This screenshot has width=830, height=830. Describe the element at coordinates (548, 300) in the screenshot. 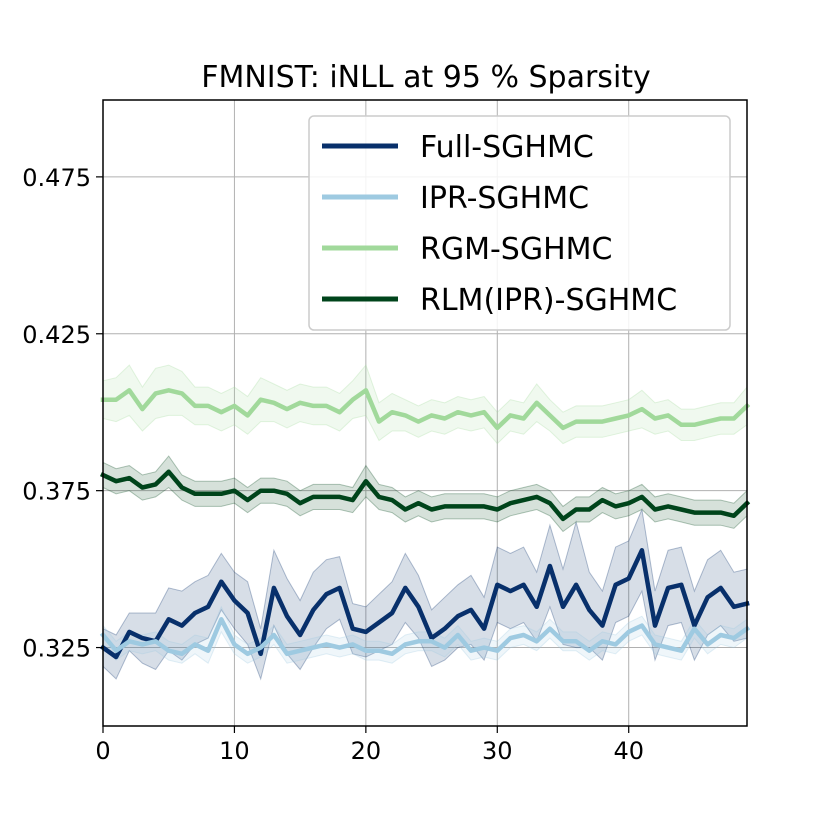

I see `legend-label: RLM(IPR)-SGHMC` at that location.